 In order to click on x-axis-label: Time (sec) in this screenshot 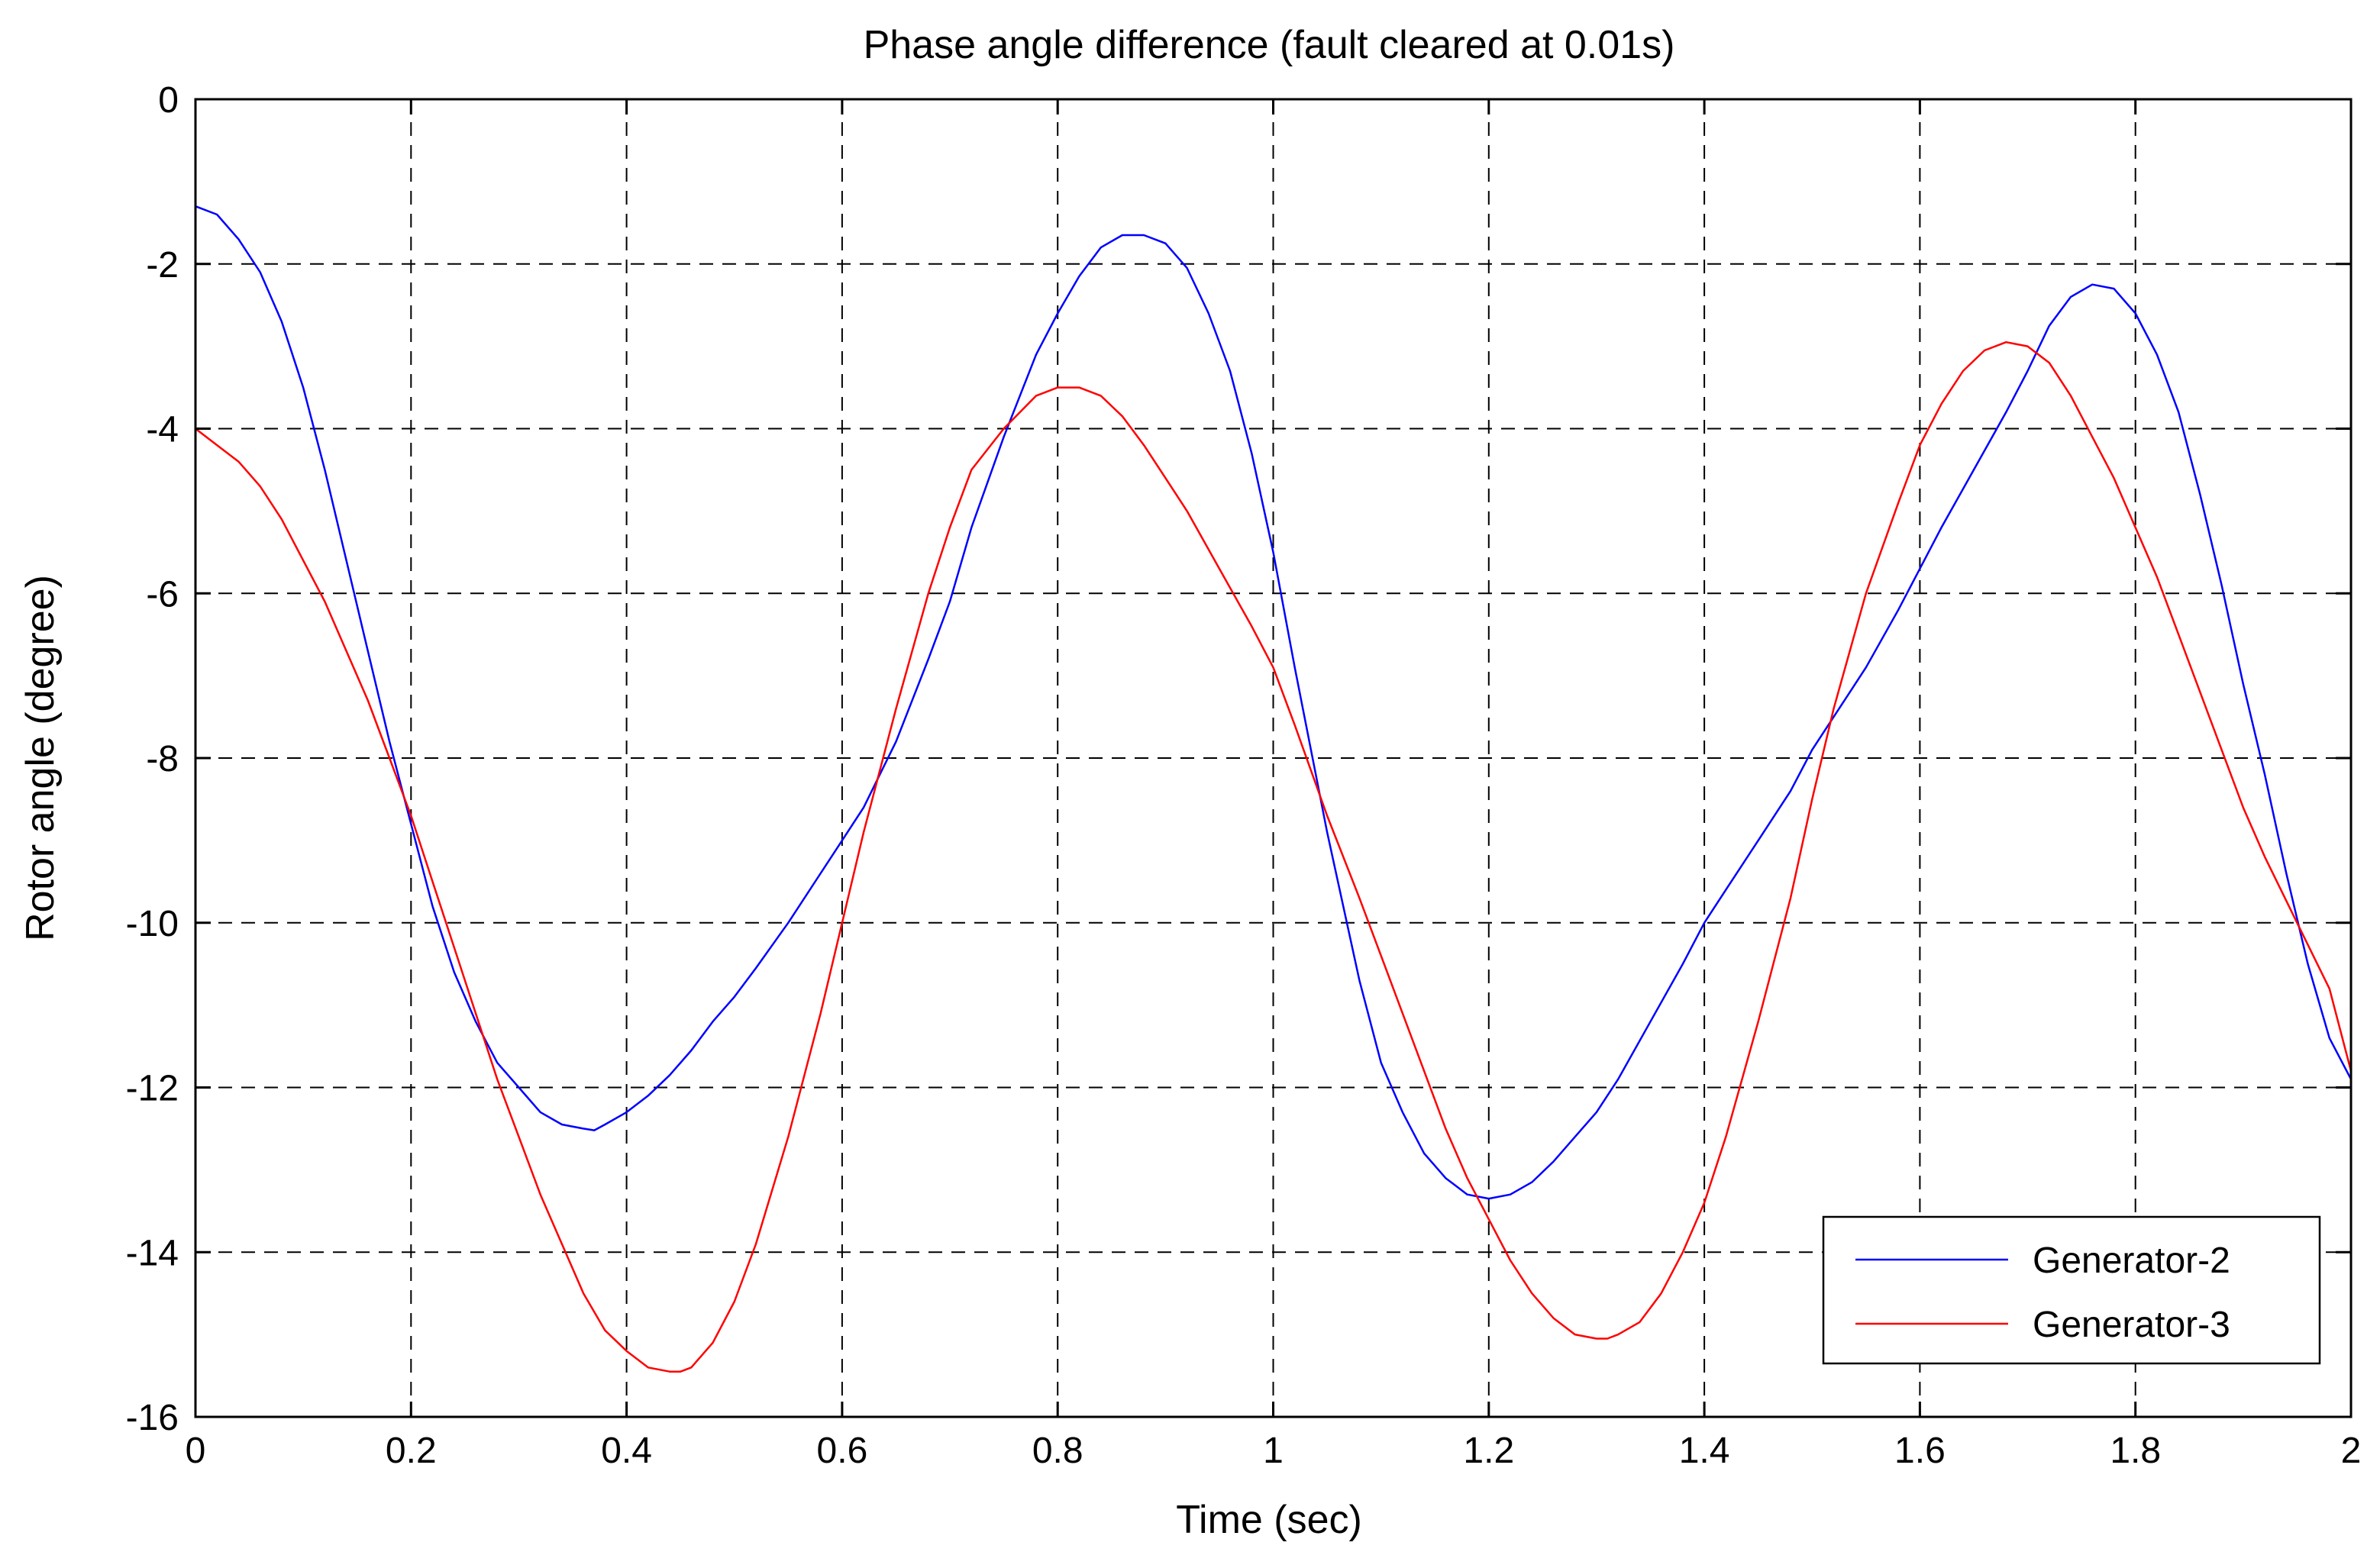, I will do `click(1269, 1520)`.